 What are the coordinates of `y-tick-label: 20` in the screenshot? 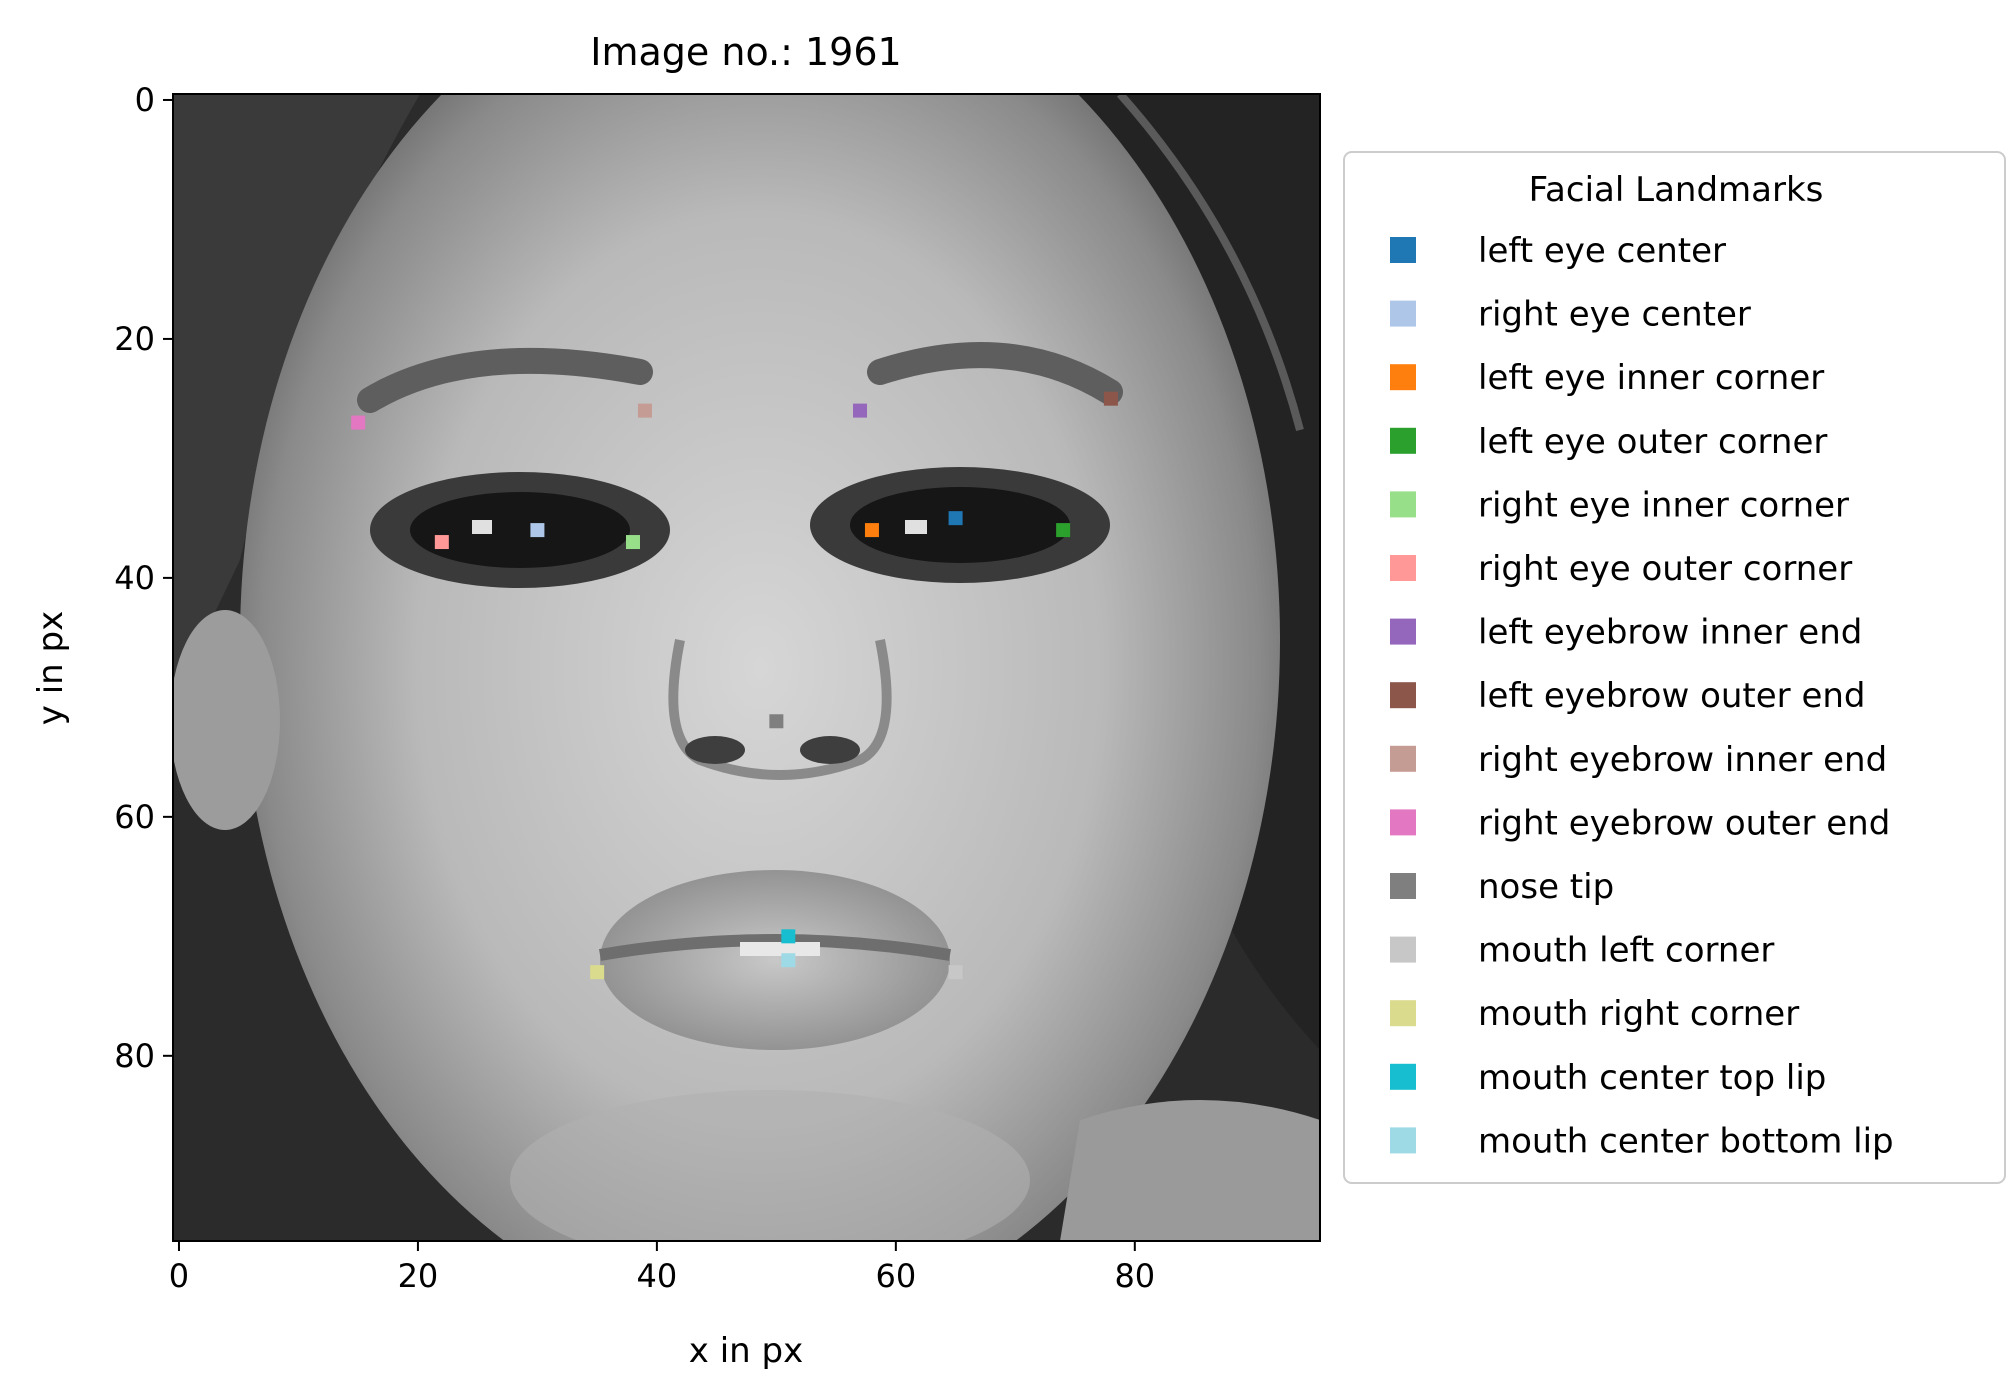 It's located at (134, 339).